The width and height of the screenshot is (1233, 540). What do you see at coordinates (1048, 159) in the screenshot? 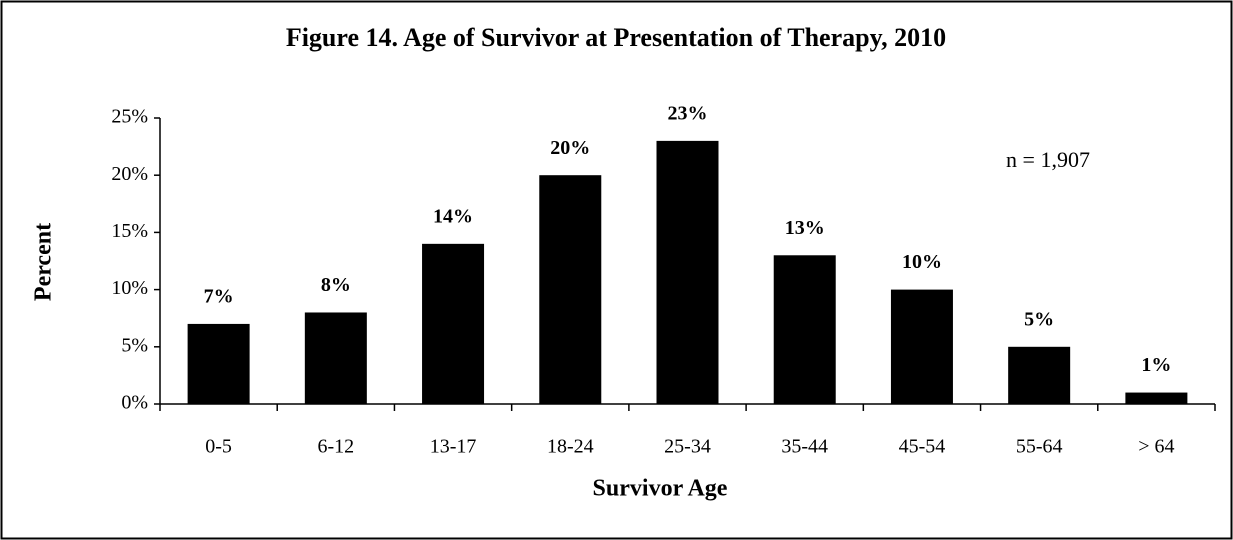
I see `annotation: n = 1,907` at bounding box center [1048, 159].